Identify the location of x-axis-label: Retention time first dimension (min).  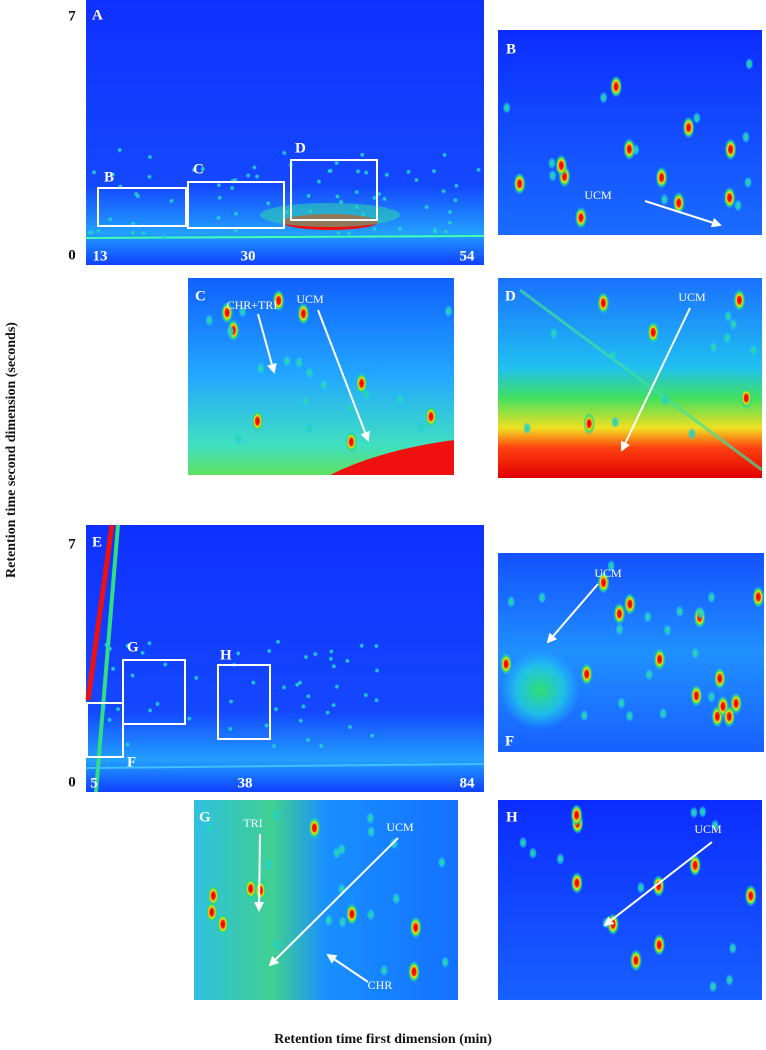
(383, 1039).